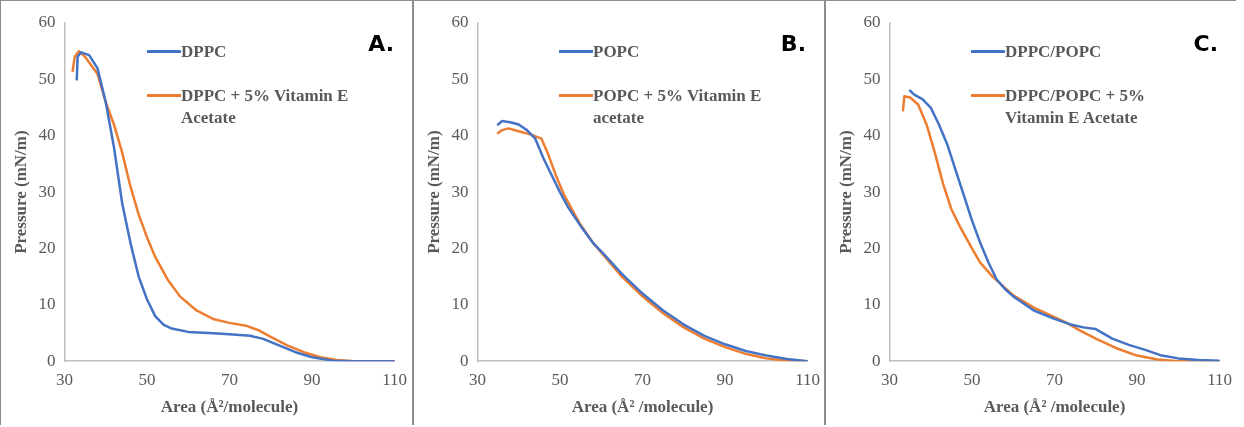  I want to click on legend-label: POPC + 5% Vitamin E acetate, so click(678, 107).